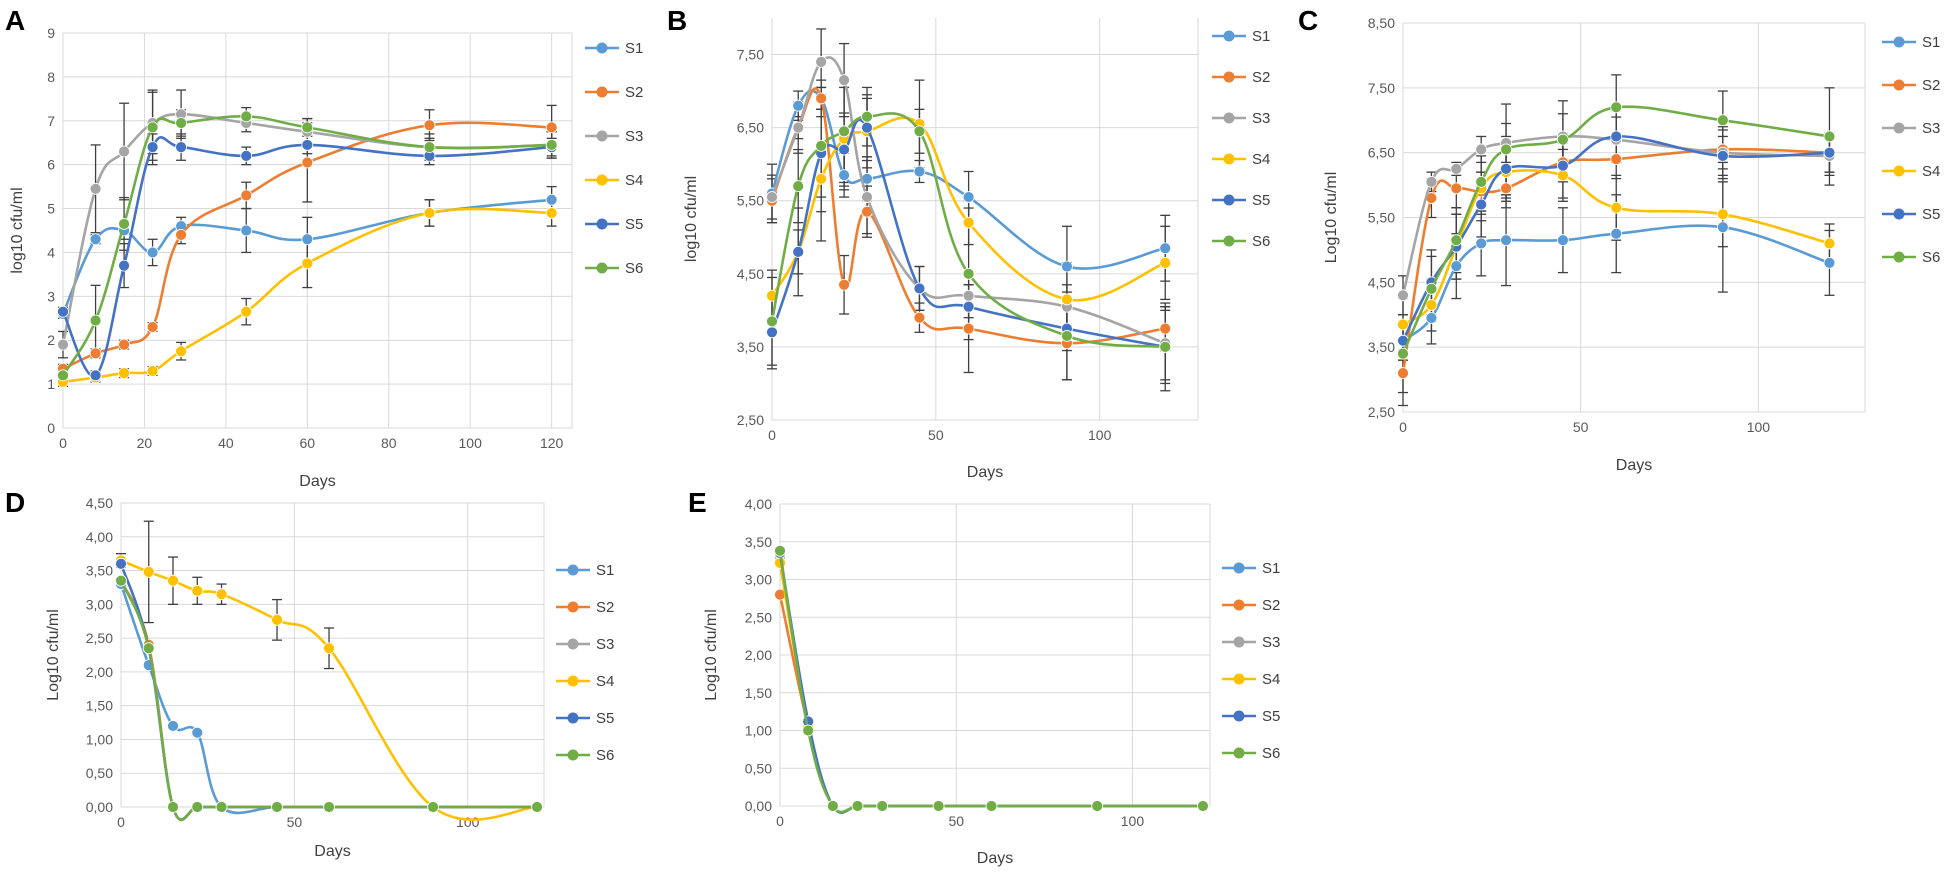 This screenshot has width=1950, height=873. What do you see at coordinates (99, 537) in the screenshot?
I see `y-tick-label: 4,00` at bounding box center [99, 537].